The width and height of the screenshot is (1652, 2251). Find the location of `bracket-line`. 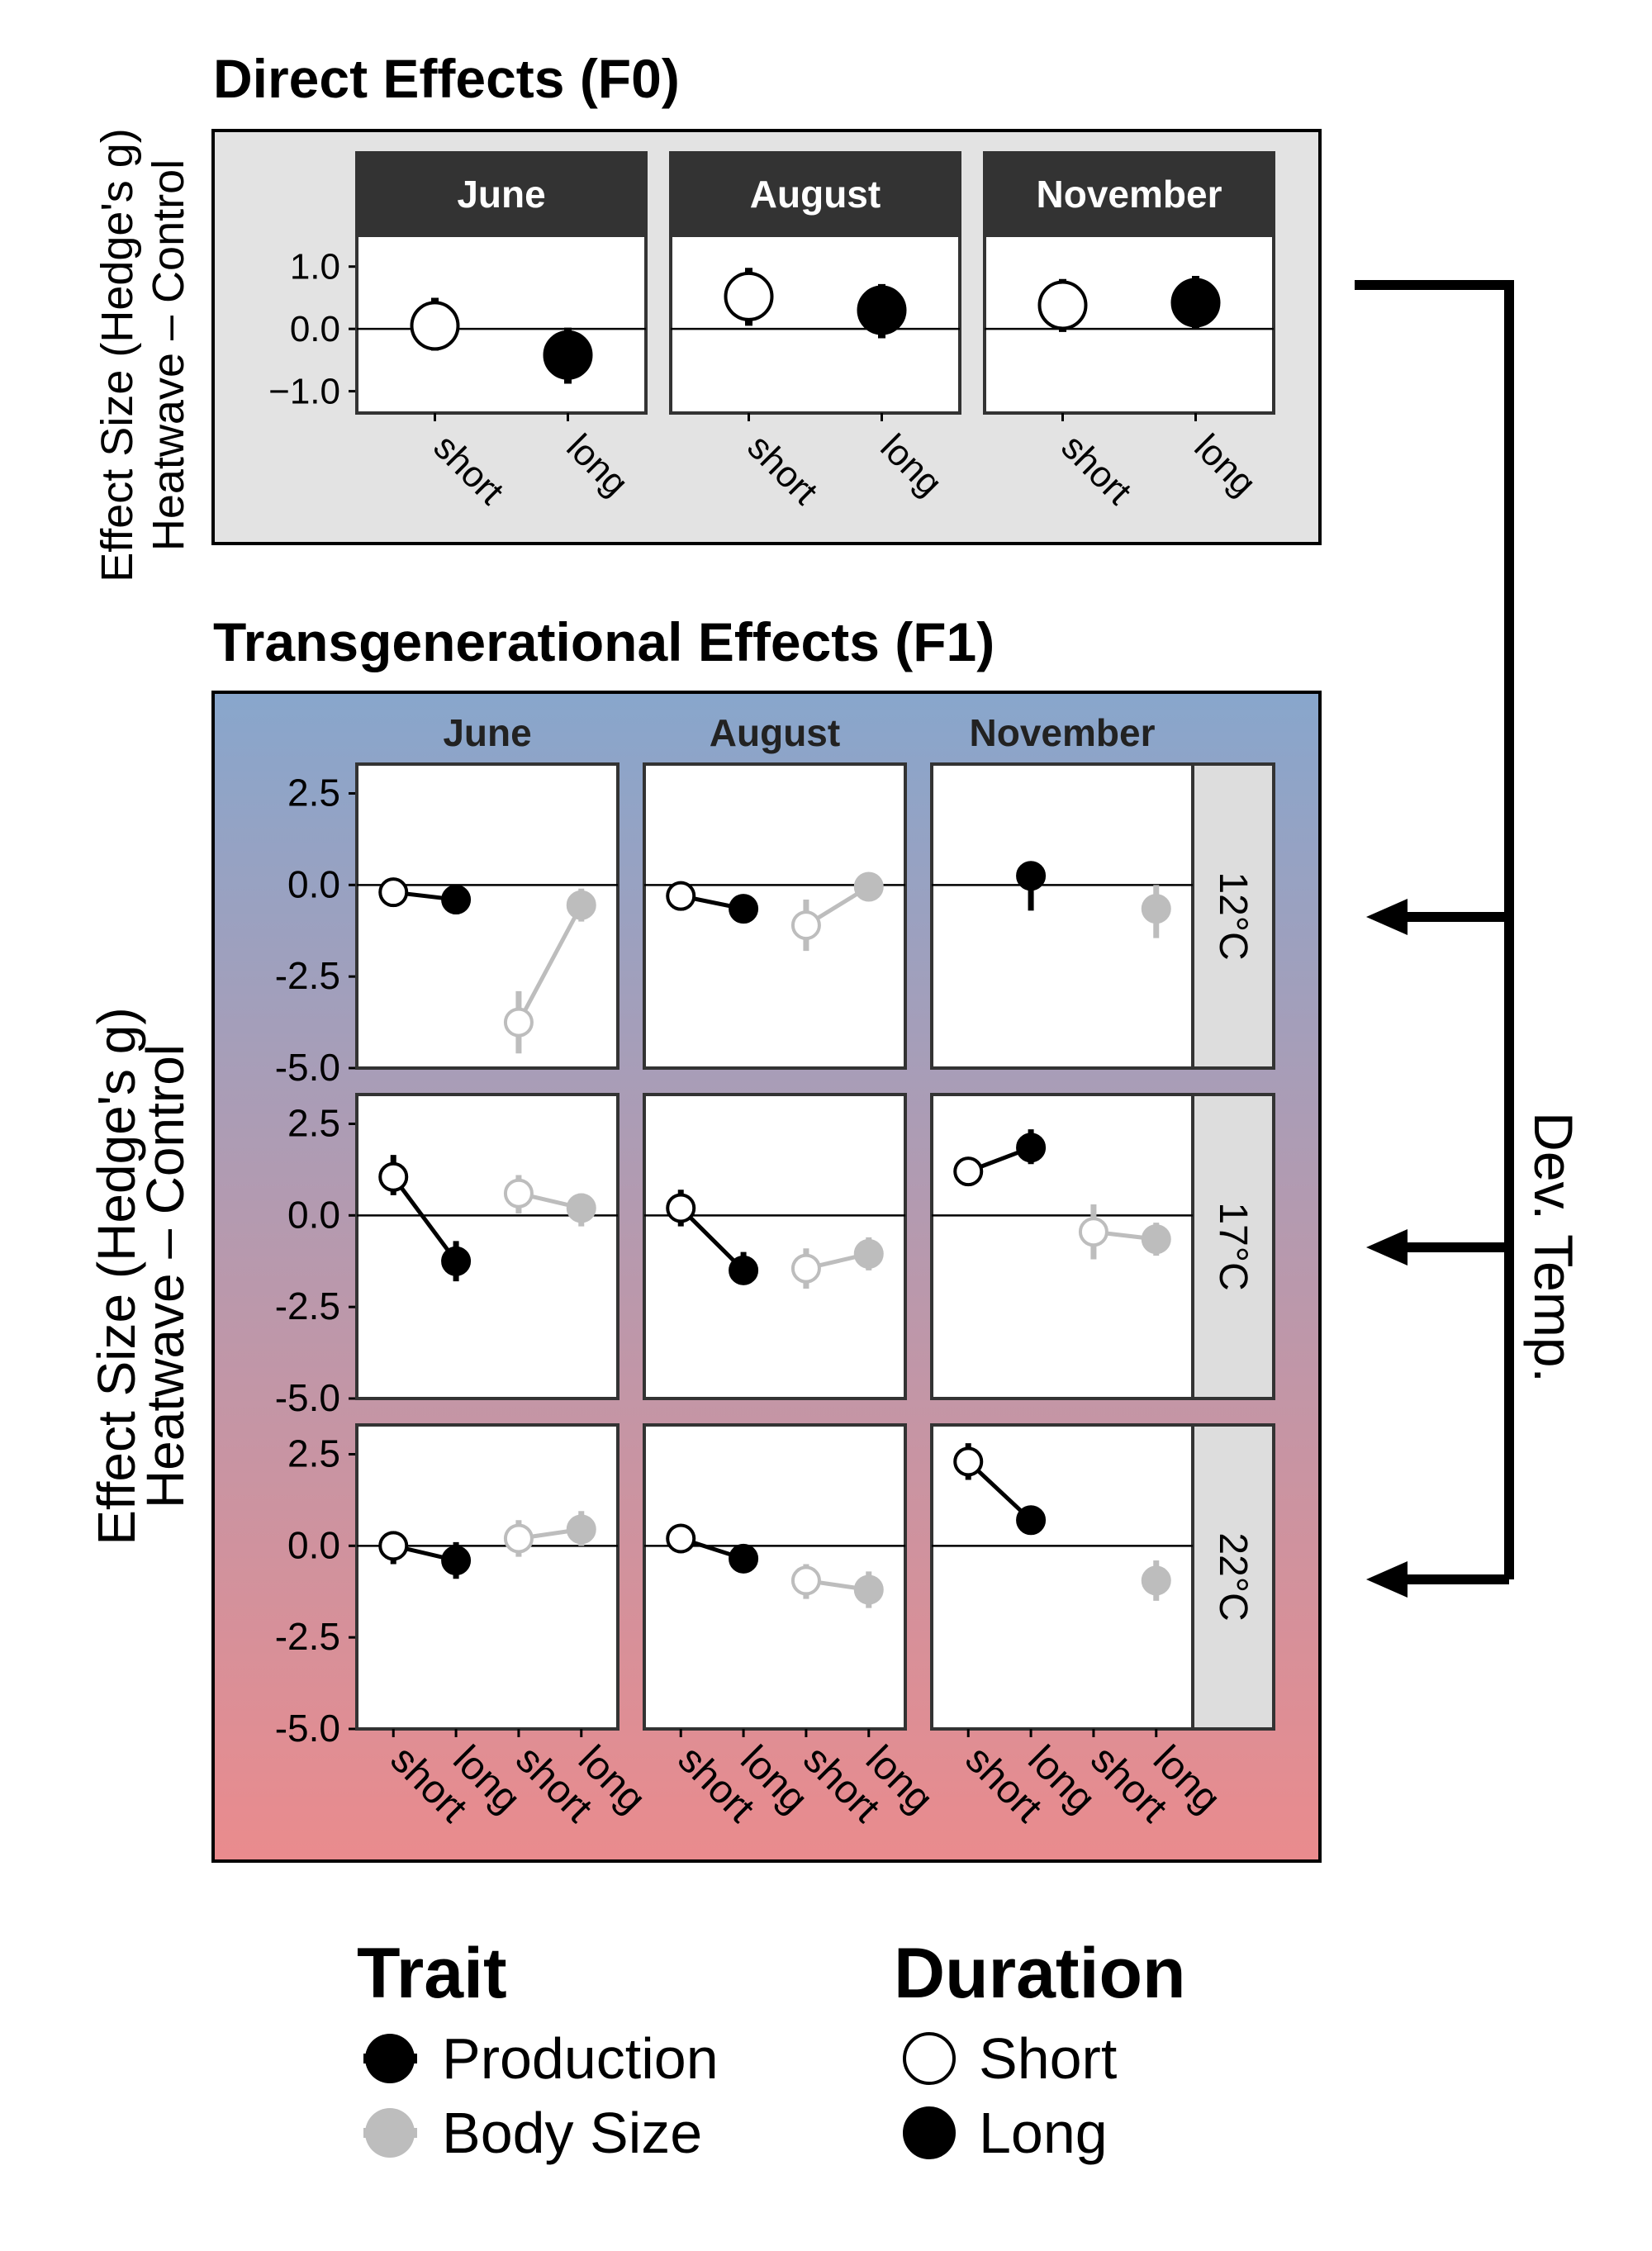

bracket-line is located at coordinates (1434, 930).